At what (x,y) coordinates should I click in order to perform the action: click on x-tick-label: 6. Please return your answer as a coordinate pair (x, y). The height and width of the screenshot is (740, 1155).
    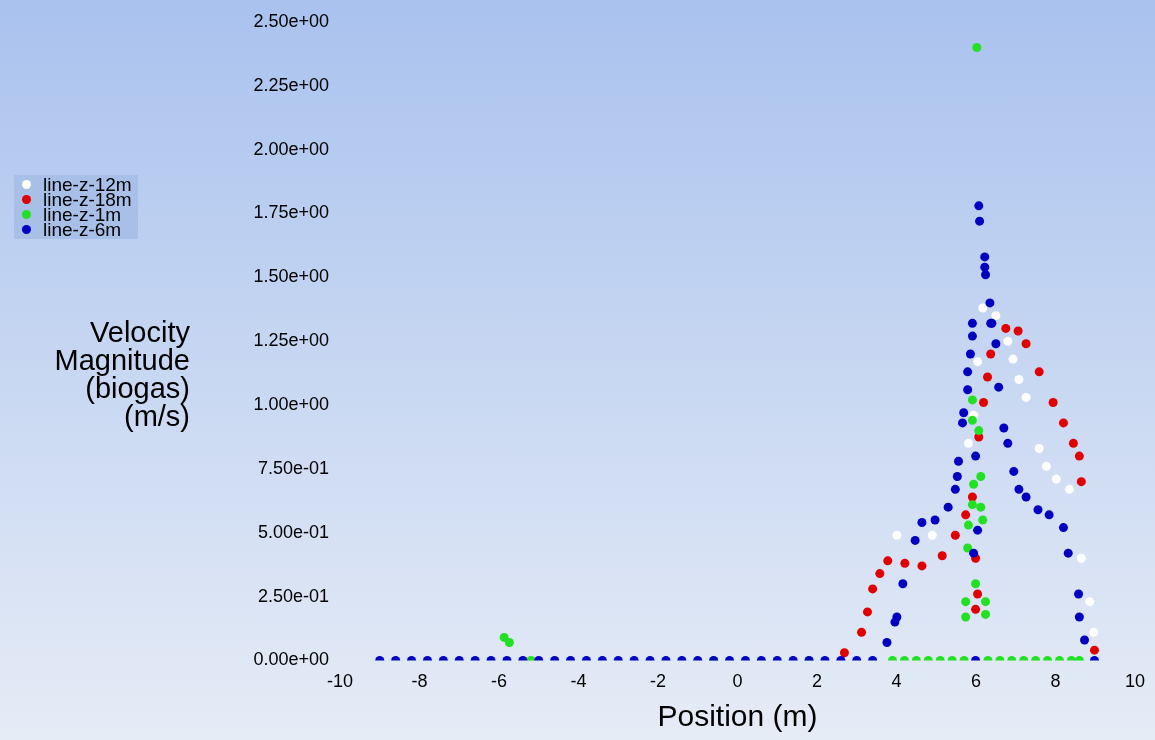
    Looking at the image, I should click on (976, 681).